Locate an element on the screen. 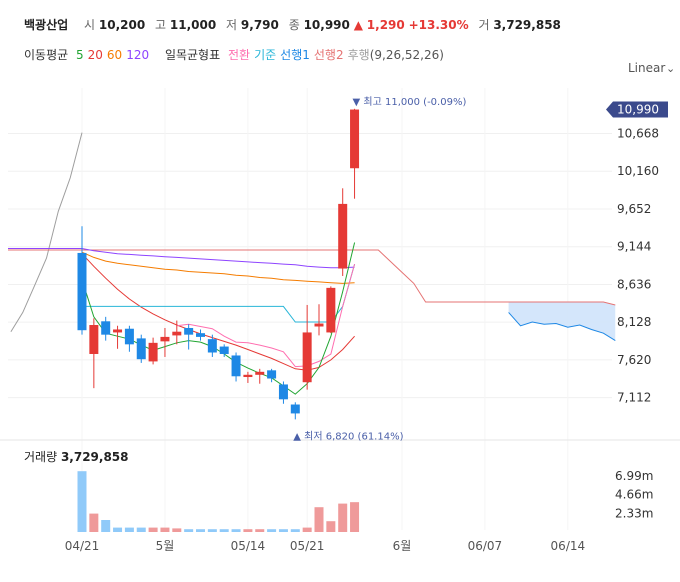 The image size is (680, 582). ma5-legend: 5 is located at coordinates (80, 55).